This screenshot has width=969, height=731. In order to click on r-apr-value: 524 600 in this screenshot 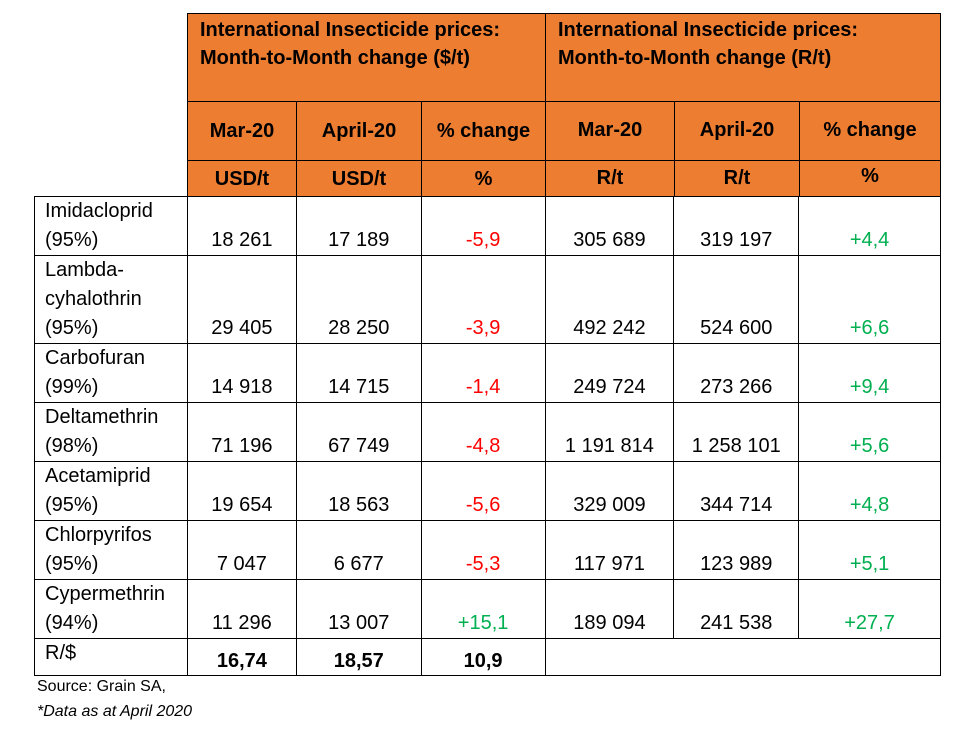, I will do `click(736, 299)`.